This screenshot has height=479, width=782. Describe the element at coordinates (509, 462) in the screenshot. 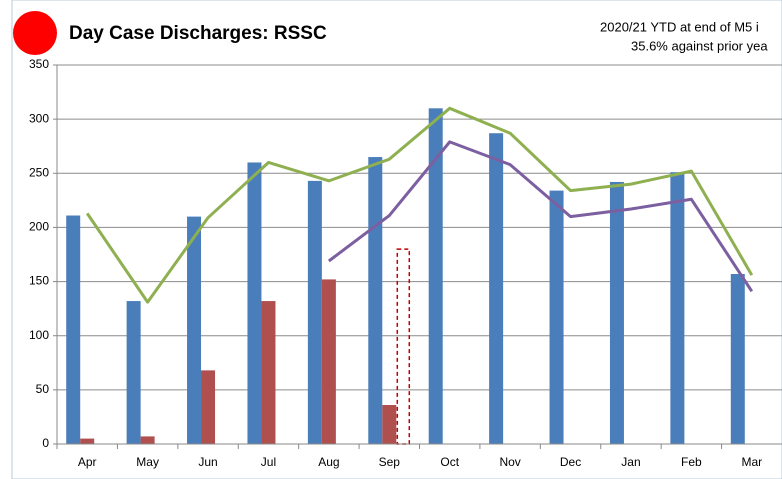

I see `x-tick-label: Nov` at that location.